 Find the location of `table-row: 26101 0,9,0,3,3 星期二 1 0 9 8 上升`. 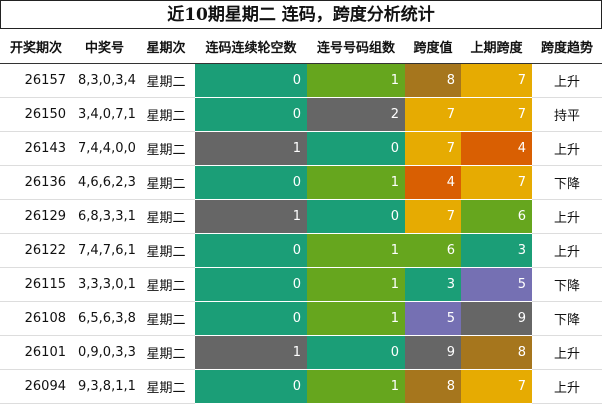

table-row: 26101 0,9,0,3,3 星期二 1 0 9 8 上升 is located at coordinates (301, 352).